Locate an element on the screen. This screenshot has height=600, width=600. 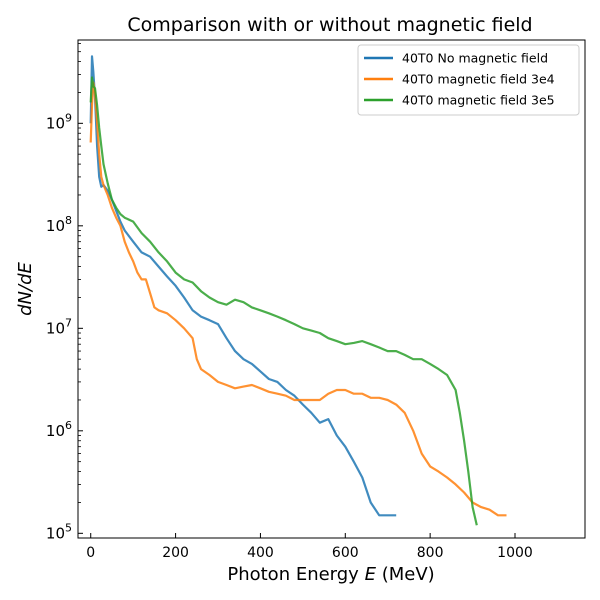
x-tick-label: 1000 is located at coordinates (515, 553).